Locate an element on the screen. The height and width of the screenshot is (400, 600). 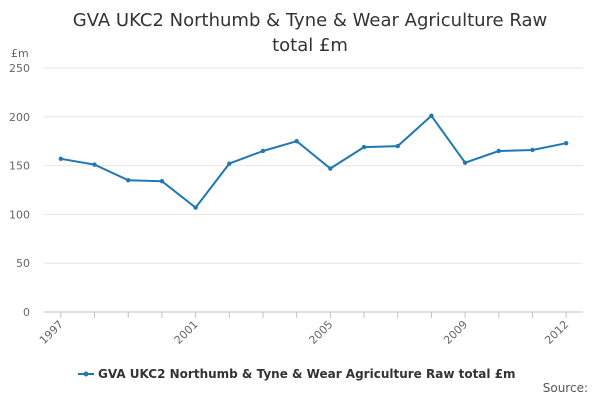
y-tick-label: 50 is located at coordinates (23, 263).